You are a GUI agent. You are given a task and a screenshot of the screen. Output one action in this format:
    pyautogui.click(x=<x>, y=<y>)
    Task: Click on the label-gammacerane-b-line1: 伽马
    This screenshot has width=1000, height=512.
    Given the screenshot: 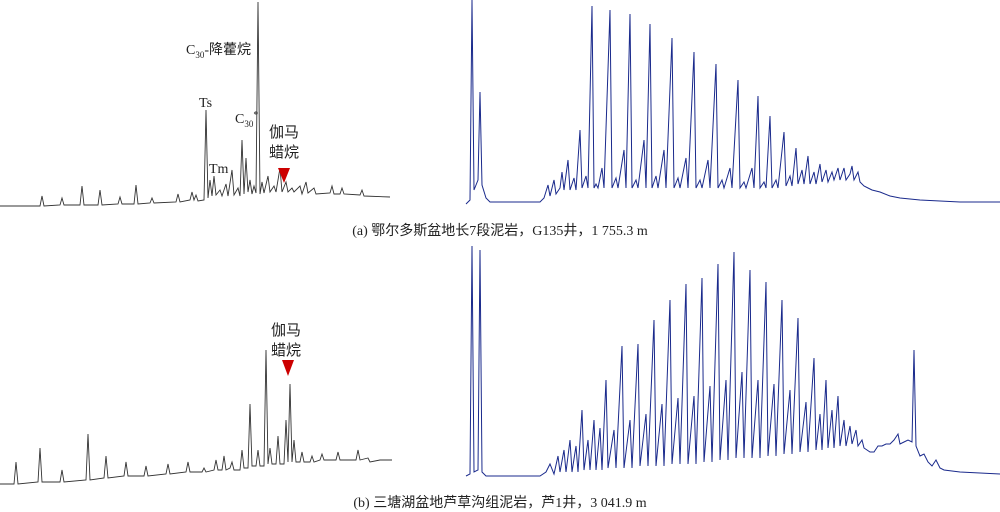 What is the action you would take?
    pyautogui.click(x=286, y=330)
    